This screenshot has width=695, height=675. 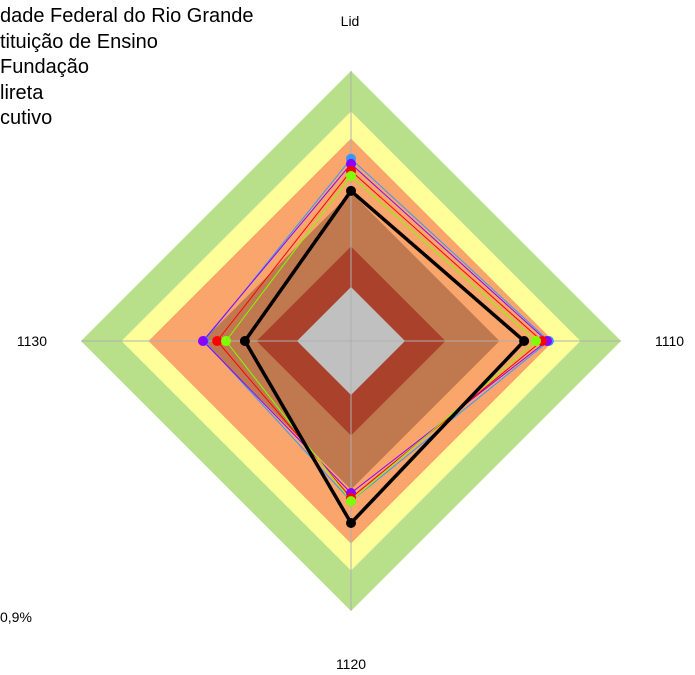 I want to click on left-fragment-label: 0,9%, so click(x=16, y=617).